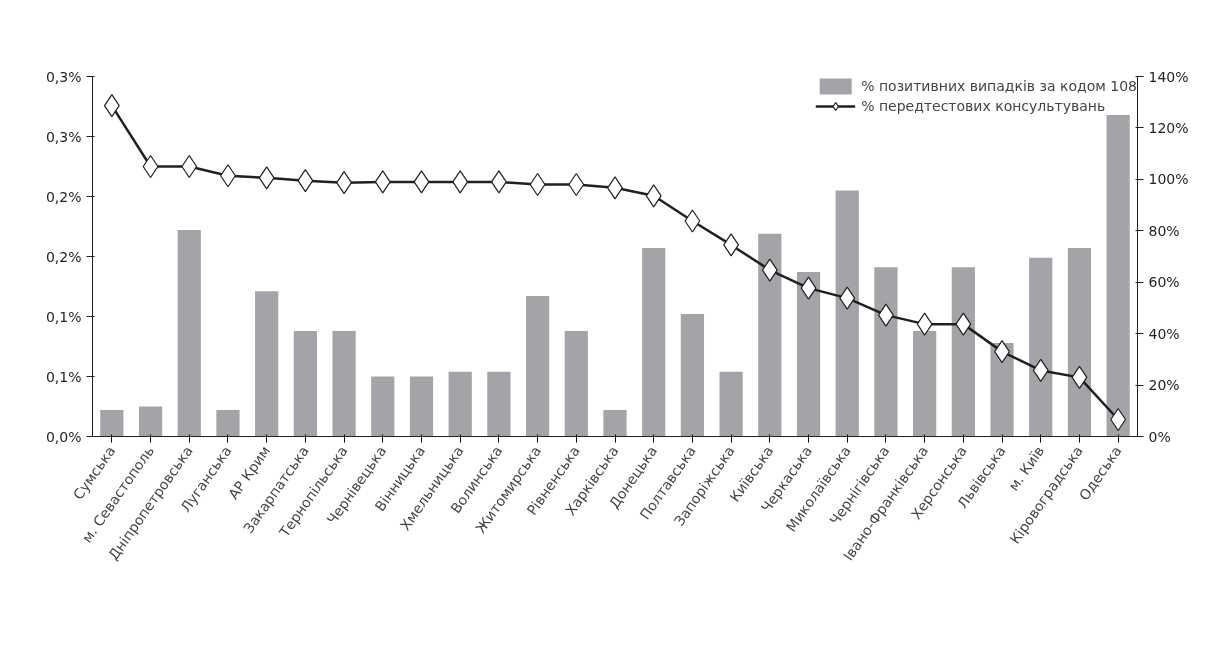 The width and height of the screenshot is (1227, 646). I want to click on y2-tick-label: 20%, so click(1164, 385).